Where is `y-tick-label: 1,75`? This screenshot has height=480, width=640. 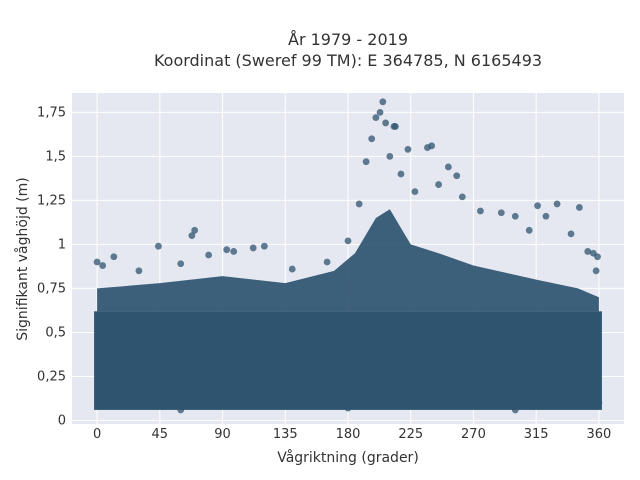
y-tick-label: 1,75 is located at coordinates (51, 112).